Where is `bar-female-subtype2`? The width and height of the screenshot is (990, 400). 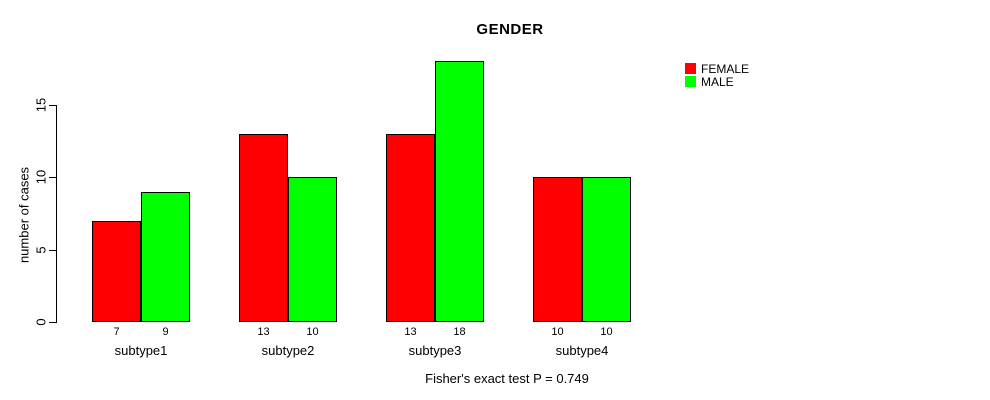
bar-female-subtype2 is located at coordinates (263, 227).